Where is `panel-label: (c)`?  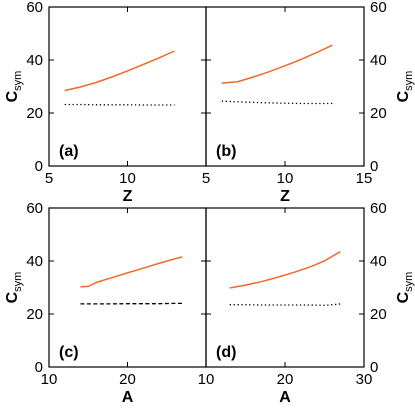 panel-label: (c) is located at coordinates (69, 352).